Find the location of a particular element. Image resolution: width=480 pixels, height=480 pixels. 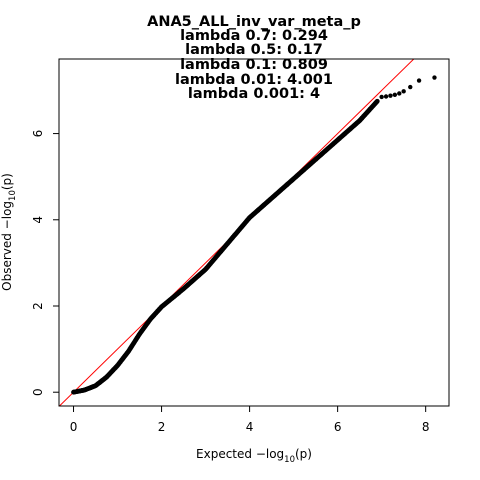

y-tick-label: 2 is located at coordinates (38, 306).